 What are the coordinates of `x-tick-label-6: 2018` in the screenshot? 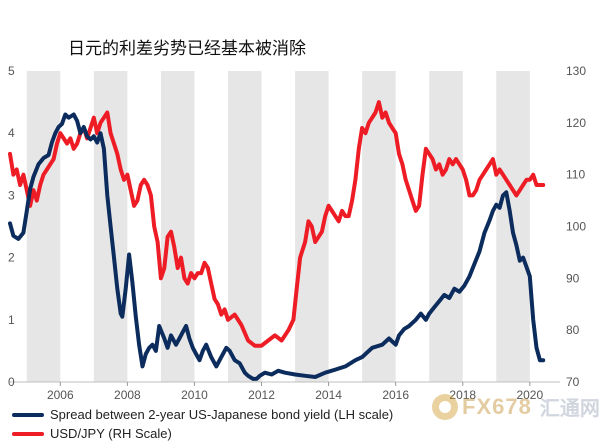 It's located at (462, 395).